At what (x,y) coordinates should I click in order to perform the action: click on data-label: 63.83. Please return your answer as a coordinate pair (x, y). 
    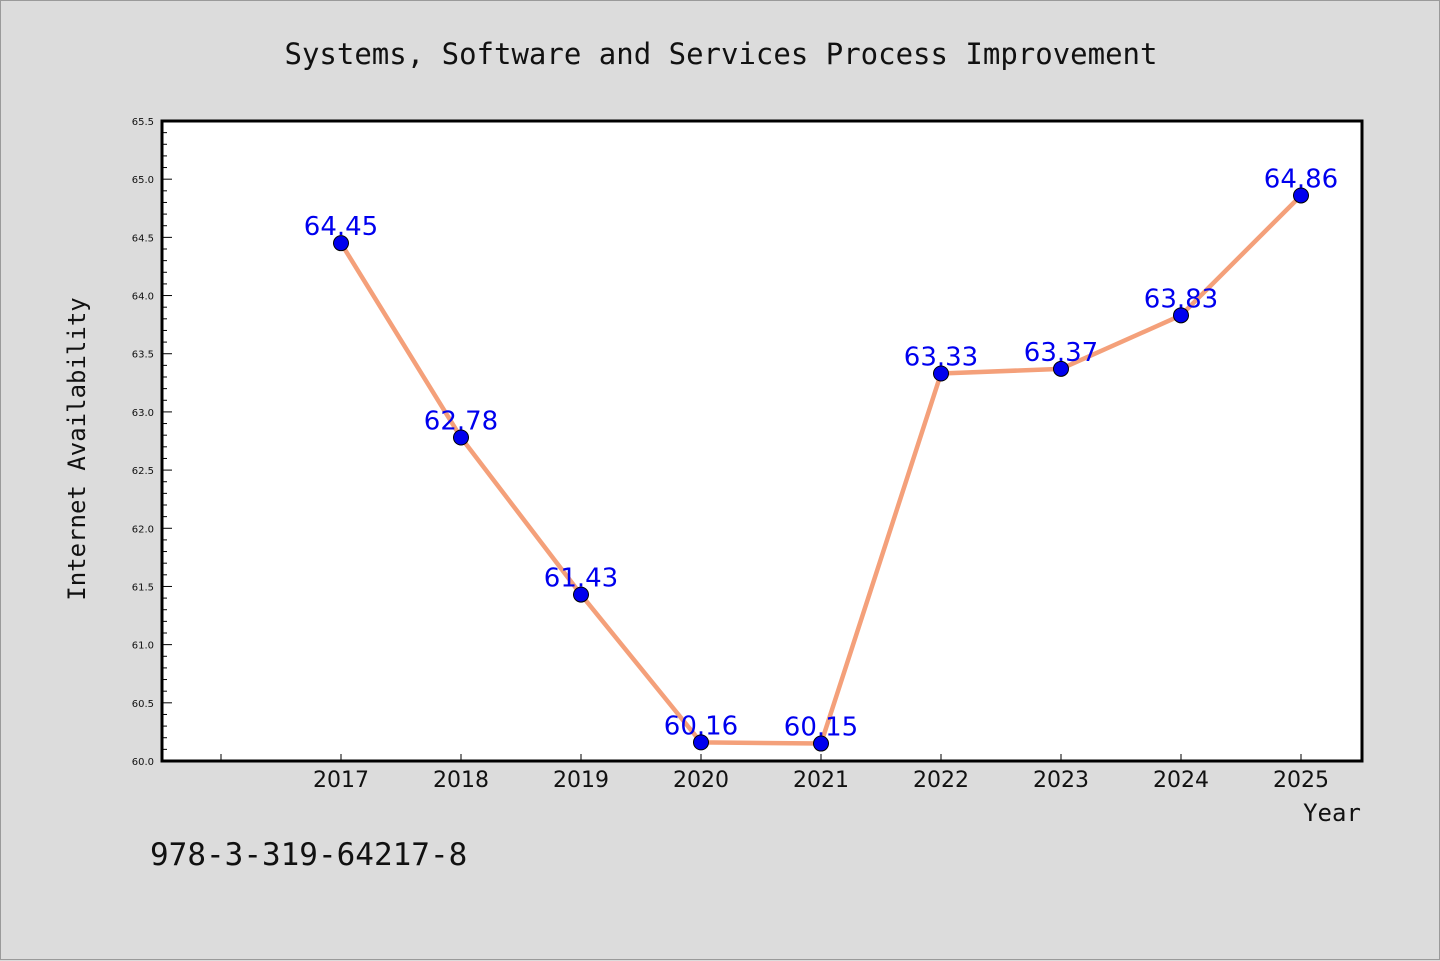
    Looking at the image, I should click on (1181, 299).